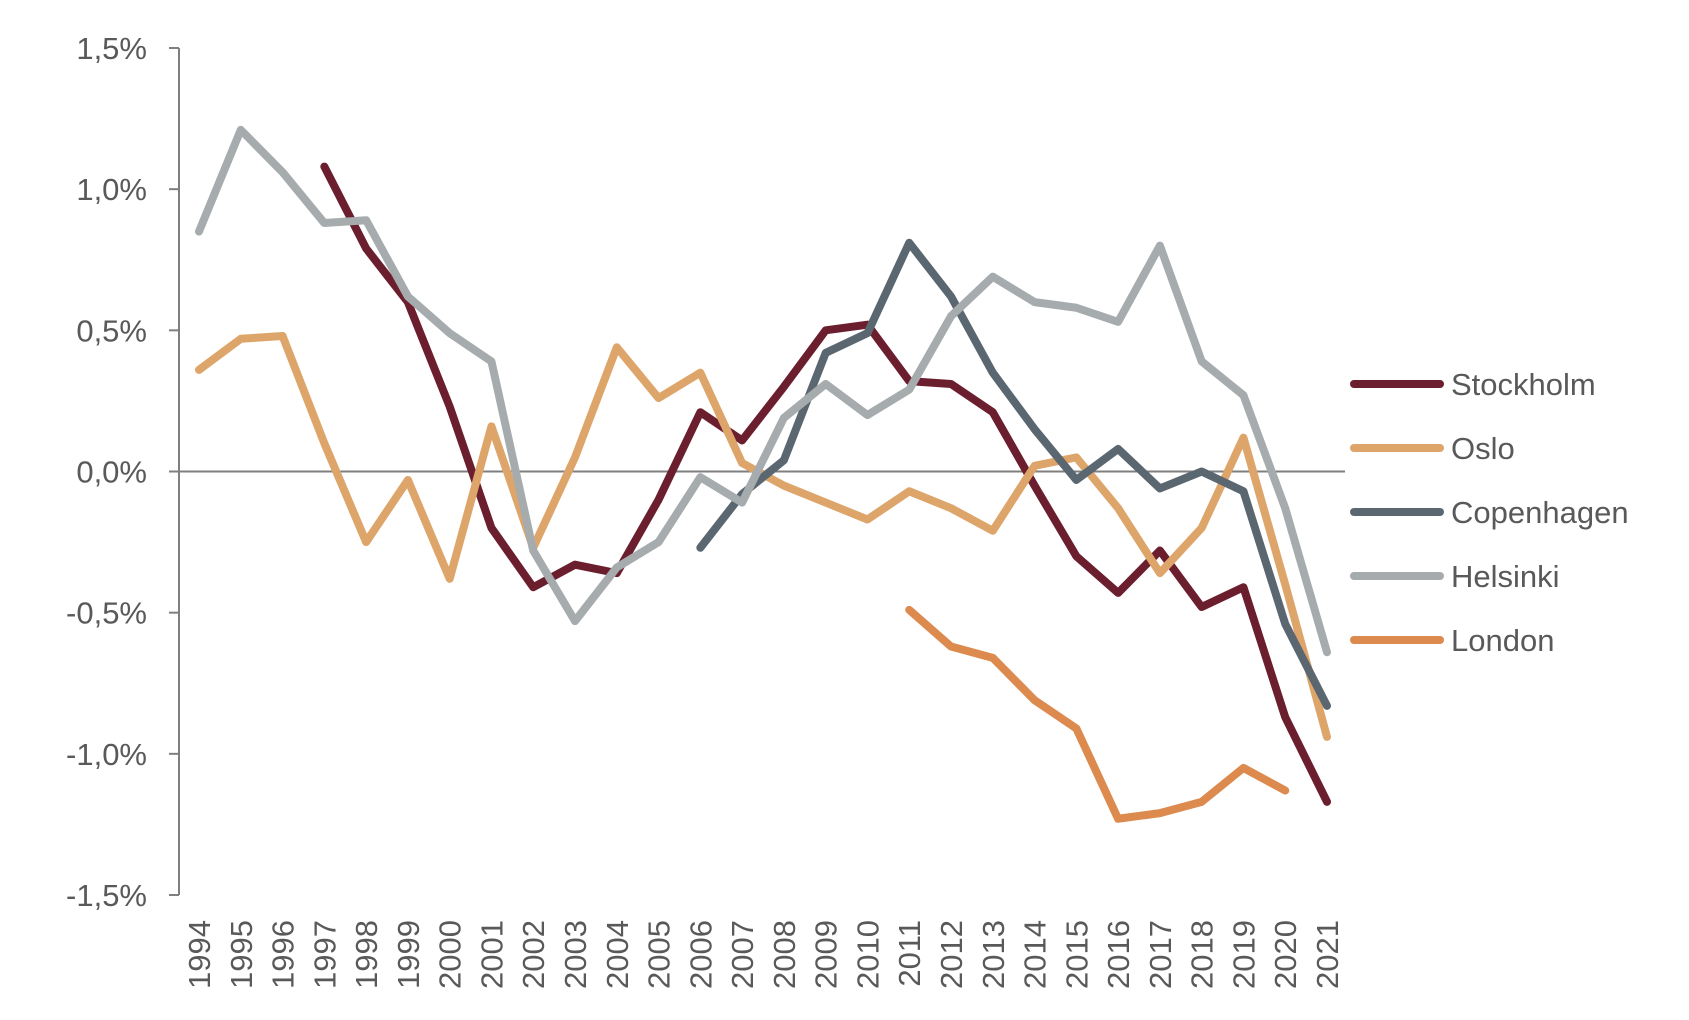  Describe the element at coordinates (533, 954) in the screenshot. I see `x-tick-label: 2002` at that location.